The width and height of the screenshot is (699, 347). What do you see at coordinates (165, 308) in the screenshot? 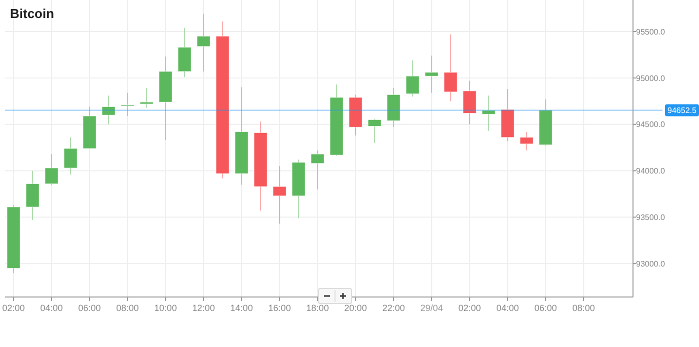
I see `x-tick-label: 10:00` at bounding box center [165, 308].